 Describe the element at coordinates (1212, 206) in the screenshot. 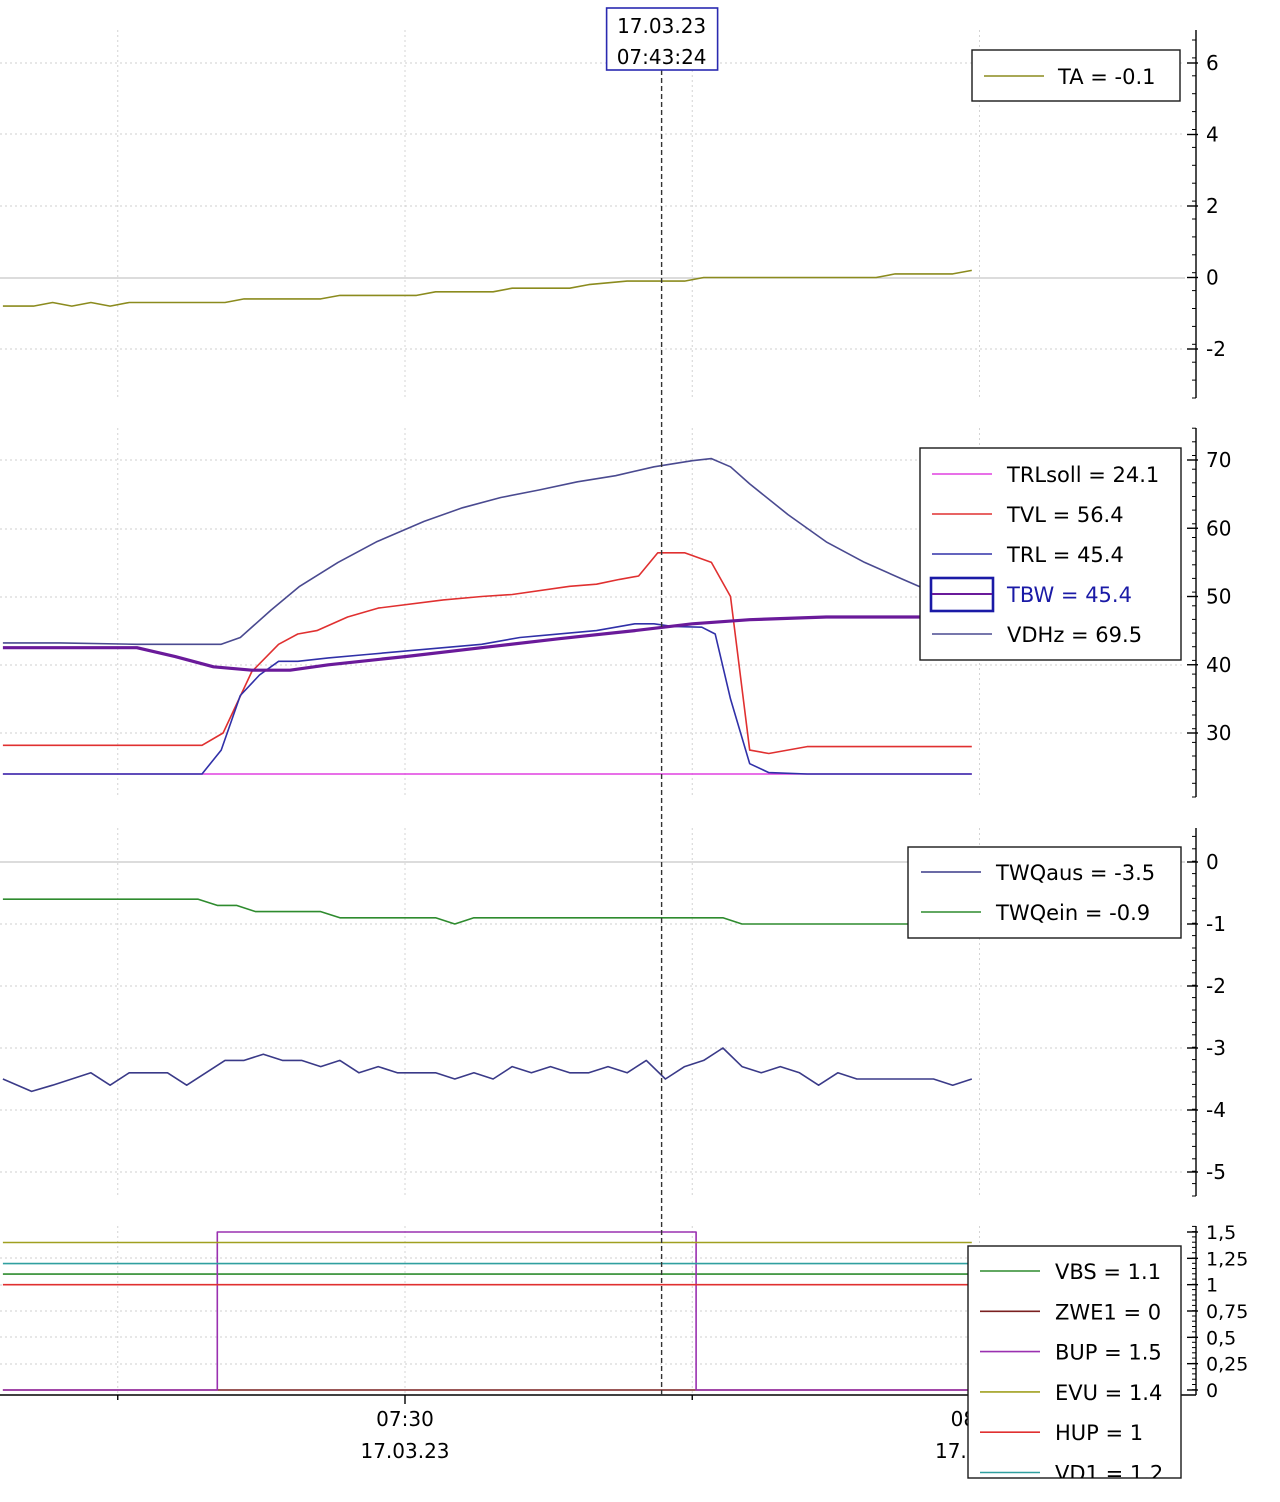

I see `y-tick-label: 2` at that location.